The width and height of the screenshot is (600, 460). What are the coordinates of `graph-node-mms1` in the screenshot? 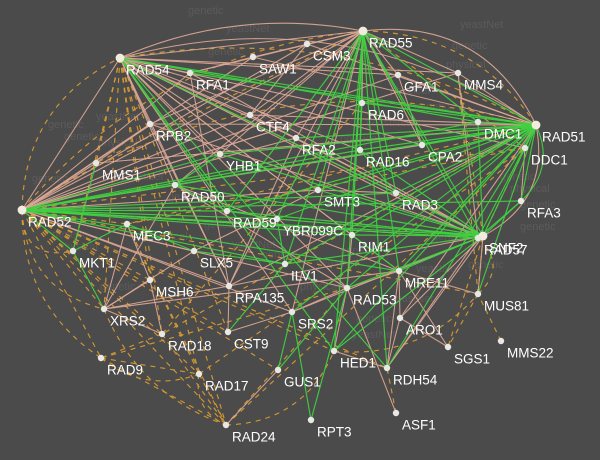 It's located at (96, 163).